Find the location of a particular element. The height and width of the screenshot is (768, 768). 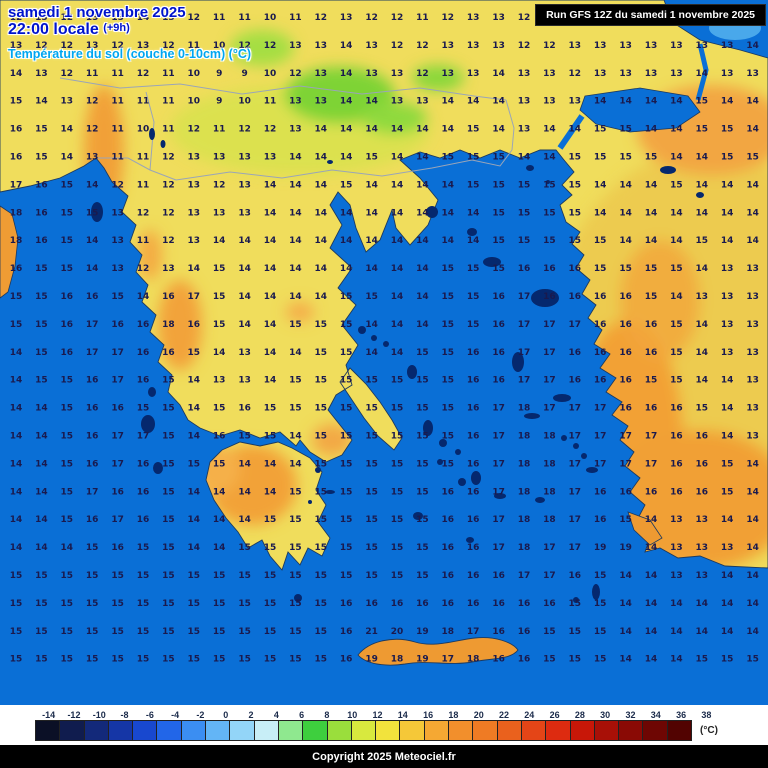

temp-value: 9 is located at coordinates (219, 102).